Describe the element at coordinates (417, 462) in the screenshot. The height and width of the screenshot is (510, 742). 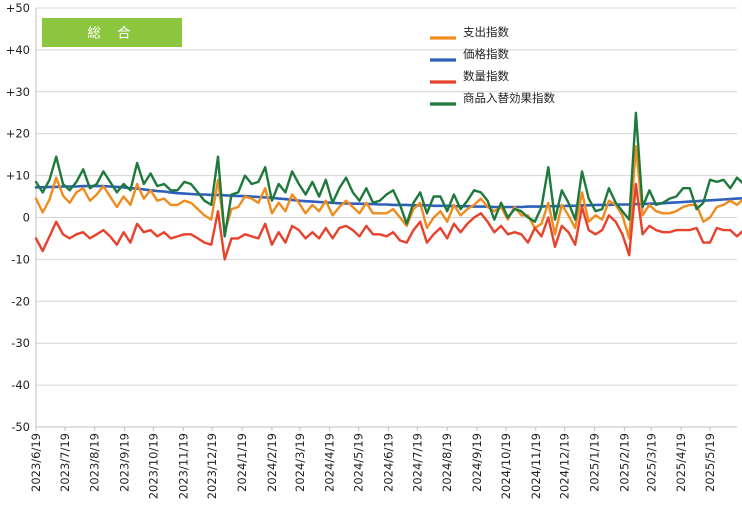
I see `x-tick-label: 2024/7/19` at that location.